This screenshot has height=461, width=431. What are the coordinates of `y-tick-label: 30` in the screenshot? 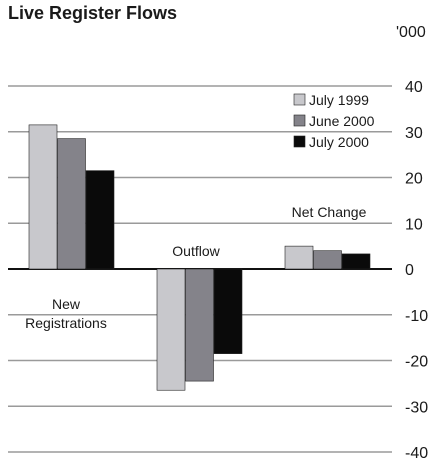 It's located at (414, 133).